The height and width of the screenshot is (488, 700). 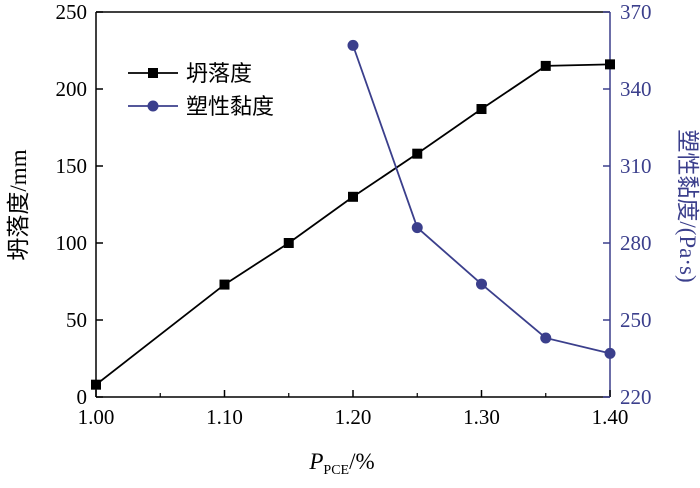 What do you see at coordinates (636, 89) in the screenshot?
I see `y2-tick-label: 340` at bounding box center [636, 89].